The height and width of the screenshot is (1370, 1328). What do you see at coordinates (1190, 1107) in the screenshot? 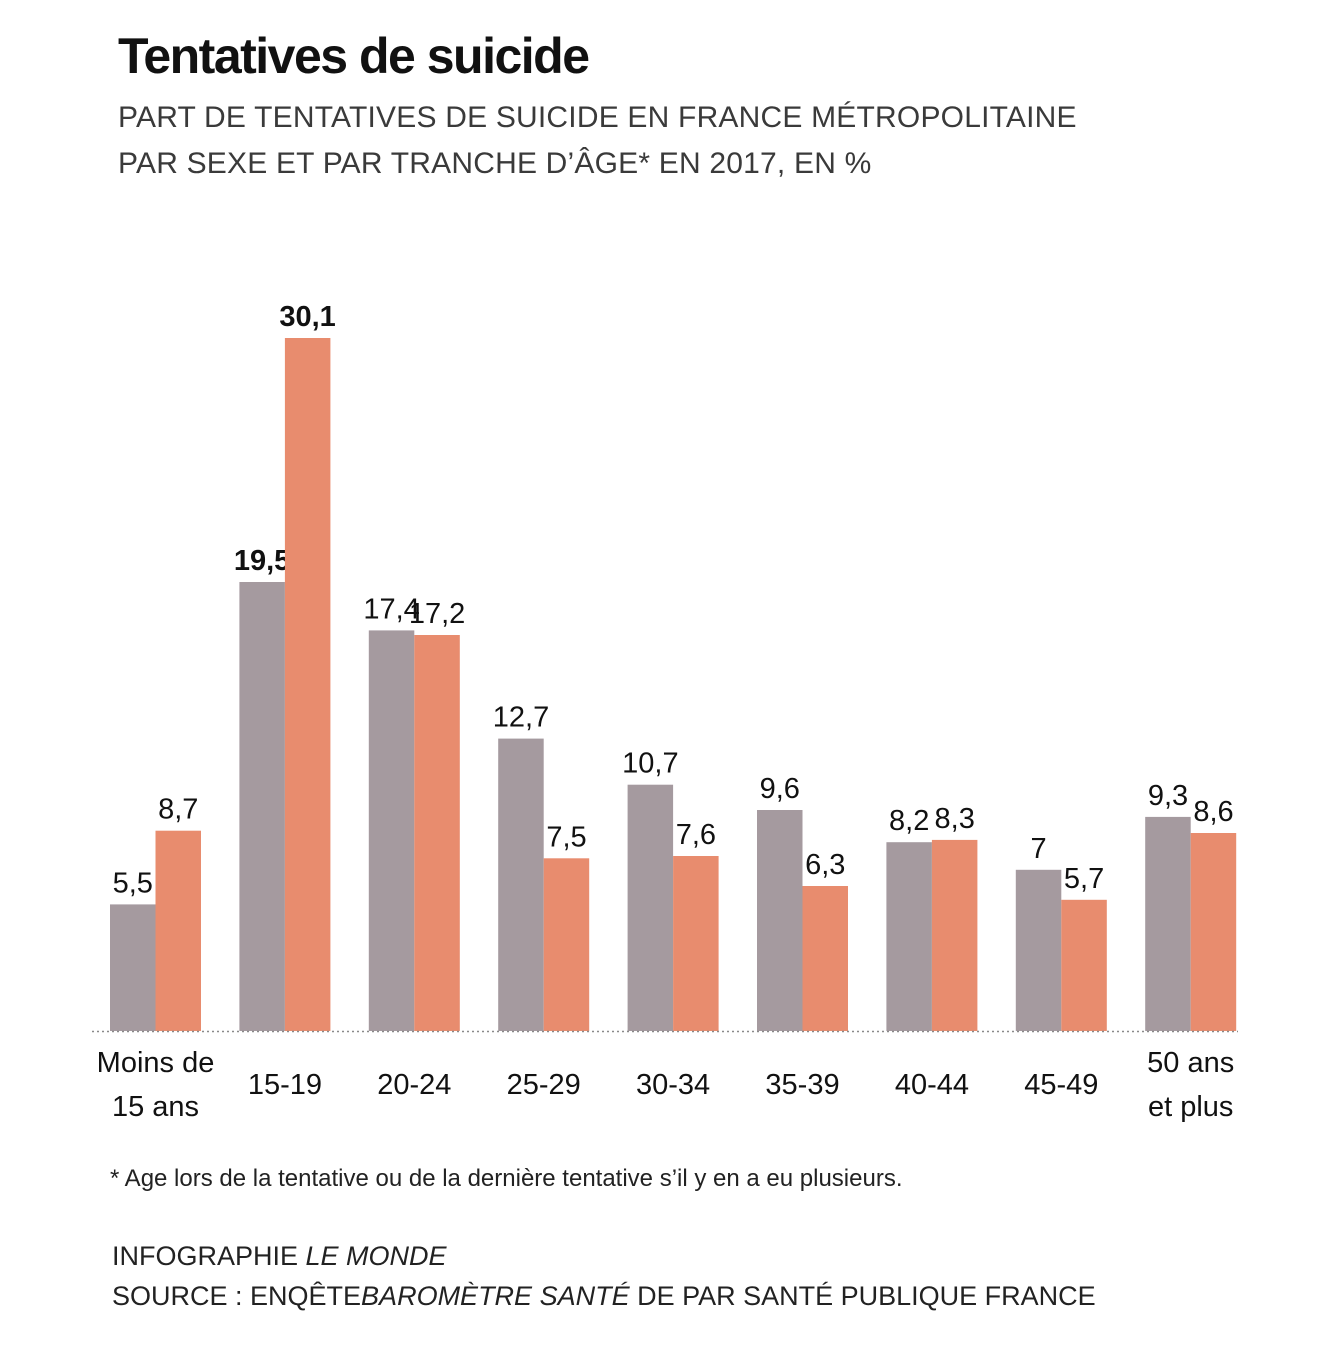
I see `category-label-8: et plus` at bounding box center [1190, 1107].